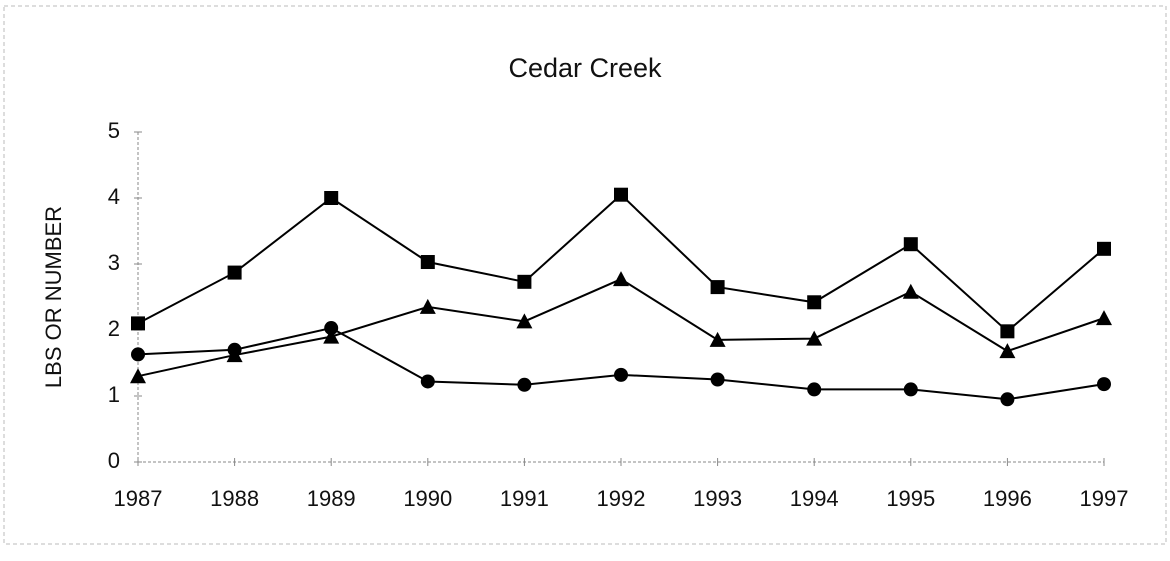 Image resolution: width=1170 pixels, height=561 pixels. I want to click on x-tick-label: 1992, so click(621, 498).